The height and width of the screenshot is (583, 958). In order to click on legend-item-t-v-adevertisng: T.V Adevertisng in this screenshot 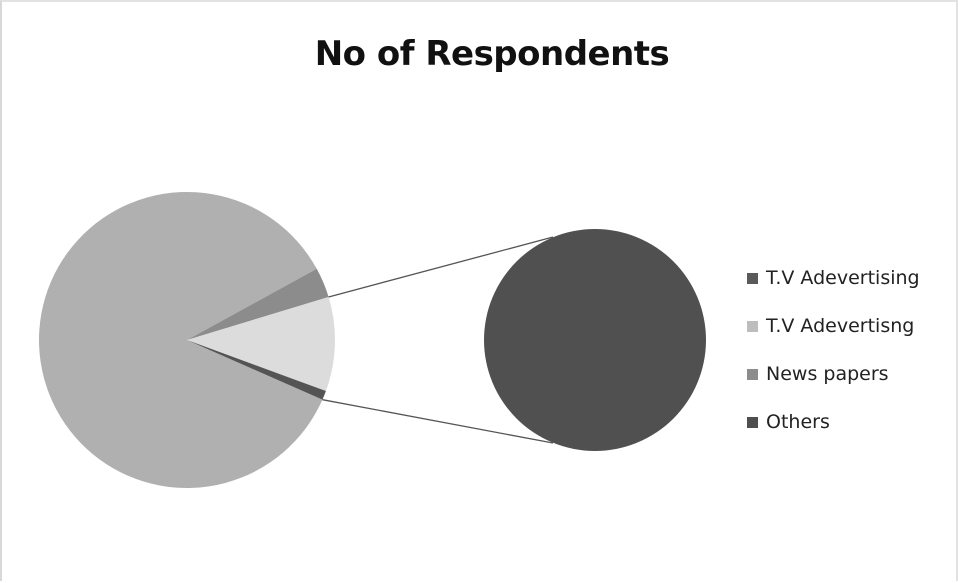, I will do `click(849, 326)`.